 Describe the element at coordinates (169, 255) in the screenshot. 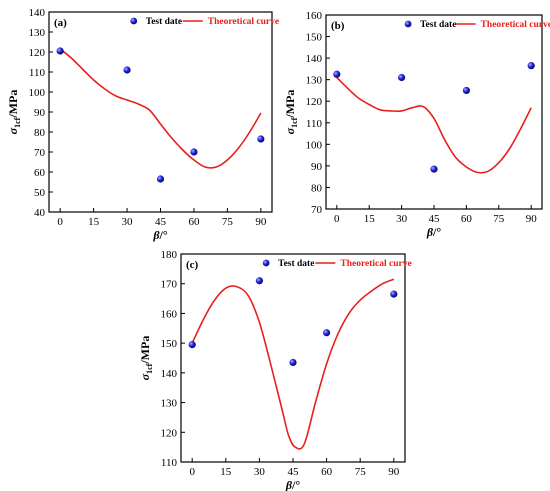

I see `y-tick-label: 180` at that location.